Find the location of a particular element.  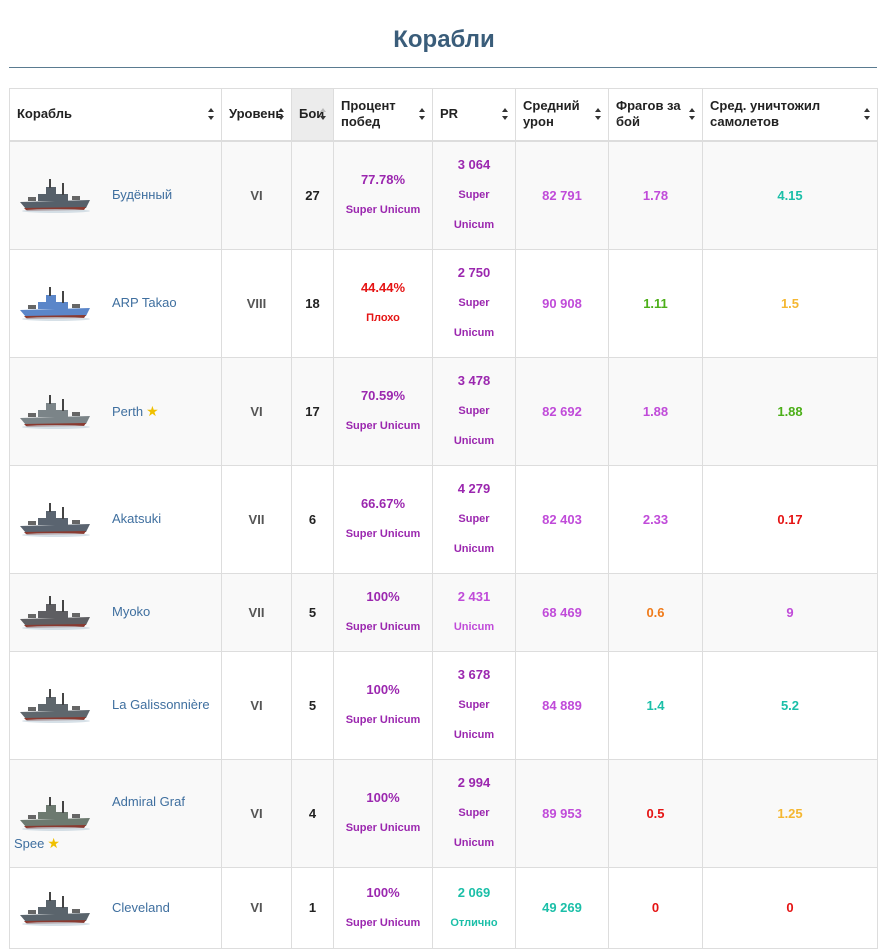

ship-cell: ARP Takao is located at coordinates (115, 303).